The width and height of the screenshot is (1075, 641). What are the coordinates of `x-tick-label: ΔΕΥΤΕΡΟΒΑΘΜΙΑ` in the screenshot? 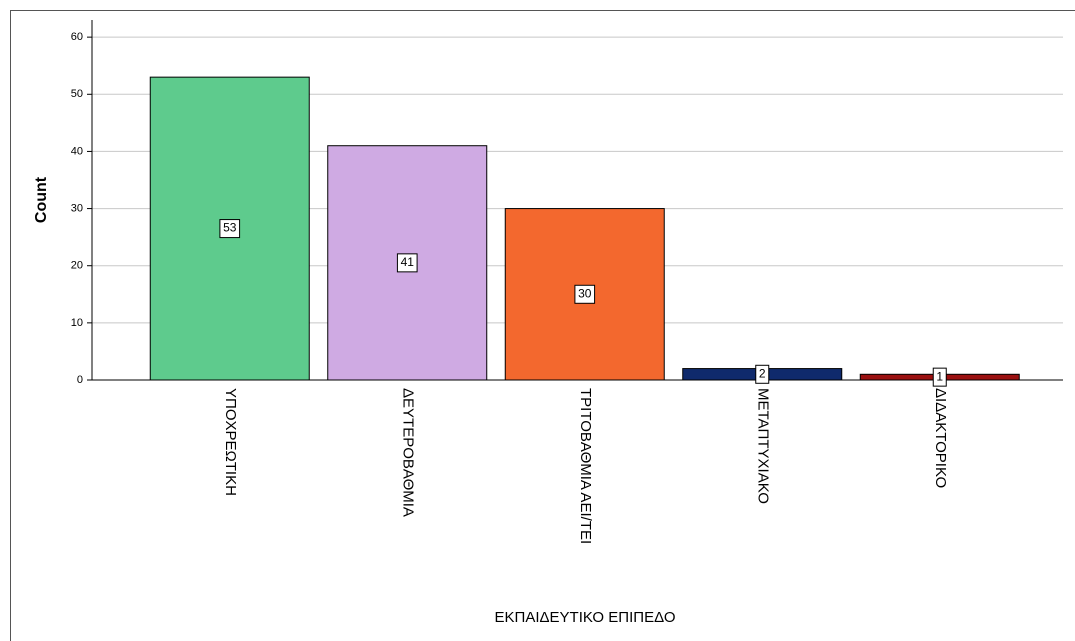 It's located at (407, 452).